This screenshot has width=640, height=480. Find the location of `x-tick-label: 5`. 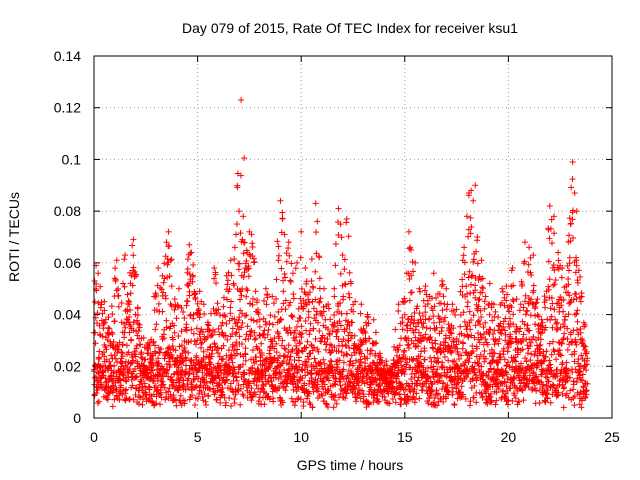

x-tick-label: 5 is located at coordinates (198, 437).